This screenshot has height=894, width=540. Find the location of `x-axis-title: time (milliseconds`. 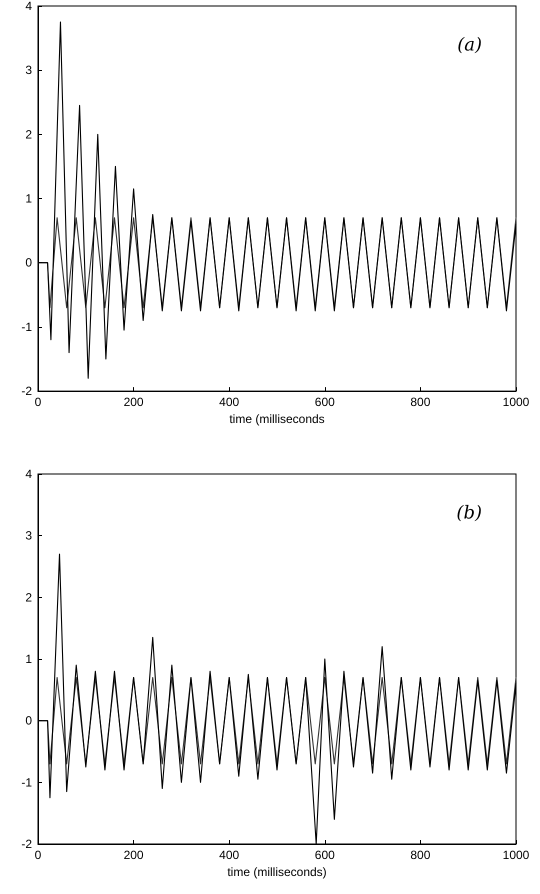

x-axis-title: time (milliseconds is located at coordinates (277, 419).